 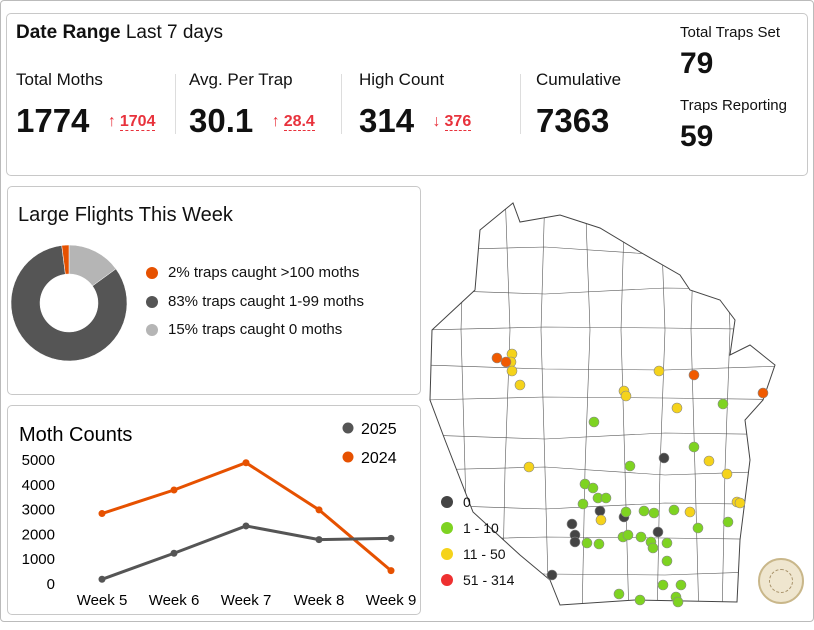 I want to click on metric-change: ↑ 28.4, so click(x=293, y=122).